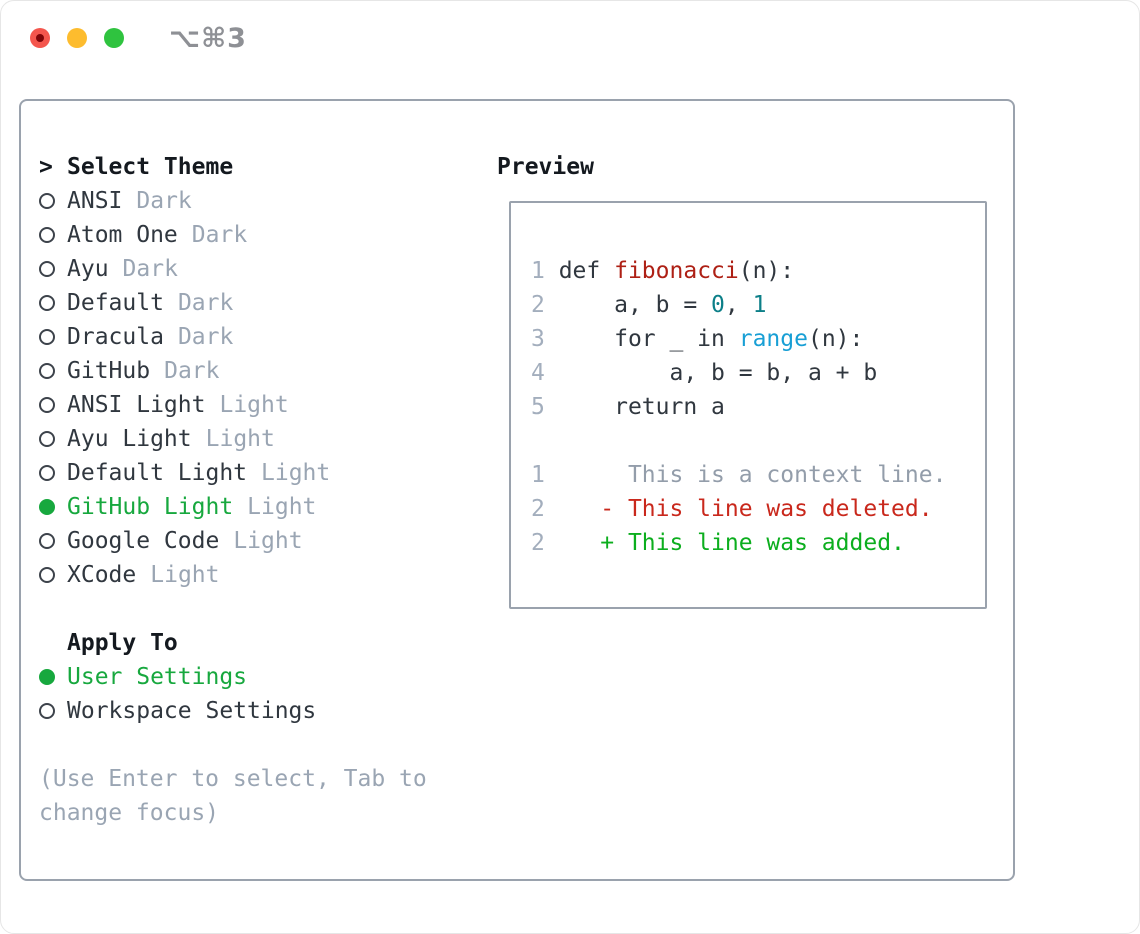 Image resolution: width=1140 pixels, height=934 pixels. I want to click on token-code: def, so click(579, 271).